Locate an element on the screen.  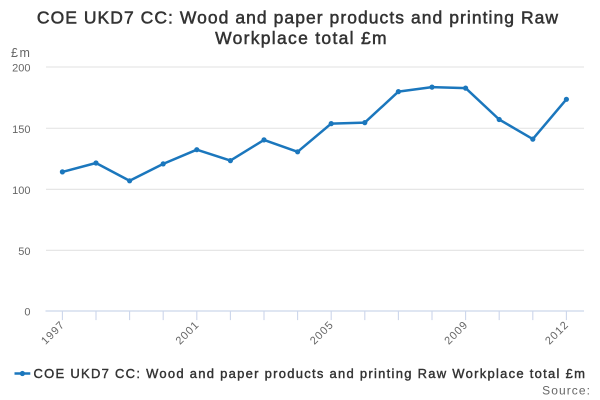
svg-text: 150 is located at coordinates (21, 130).